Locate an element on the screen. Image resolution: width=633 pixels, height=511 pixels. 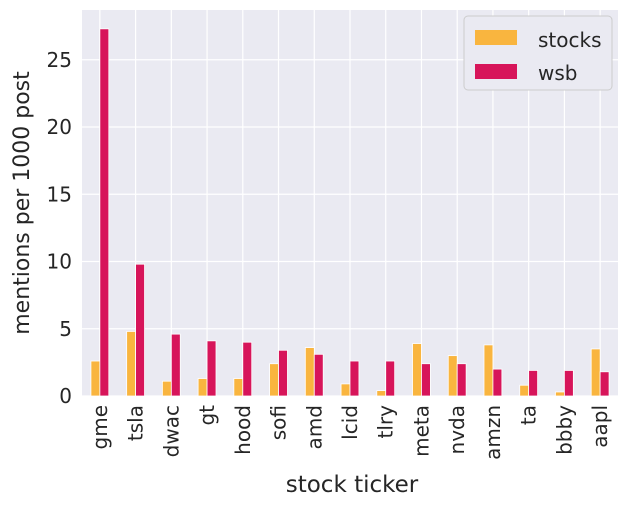
legend-swatch-stocks is located at coordinates (496, 37).